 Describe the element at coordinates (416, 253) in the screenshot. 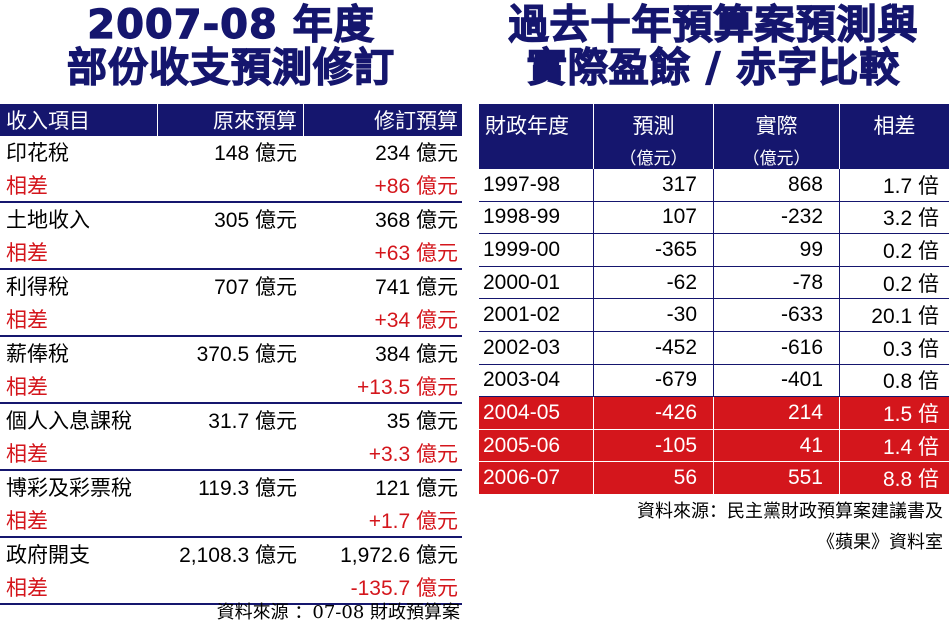

I see `difference-value: +63 億元` at that location.